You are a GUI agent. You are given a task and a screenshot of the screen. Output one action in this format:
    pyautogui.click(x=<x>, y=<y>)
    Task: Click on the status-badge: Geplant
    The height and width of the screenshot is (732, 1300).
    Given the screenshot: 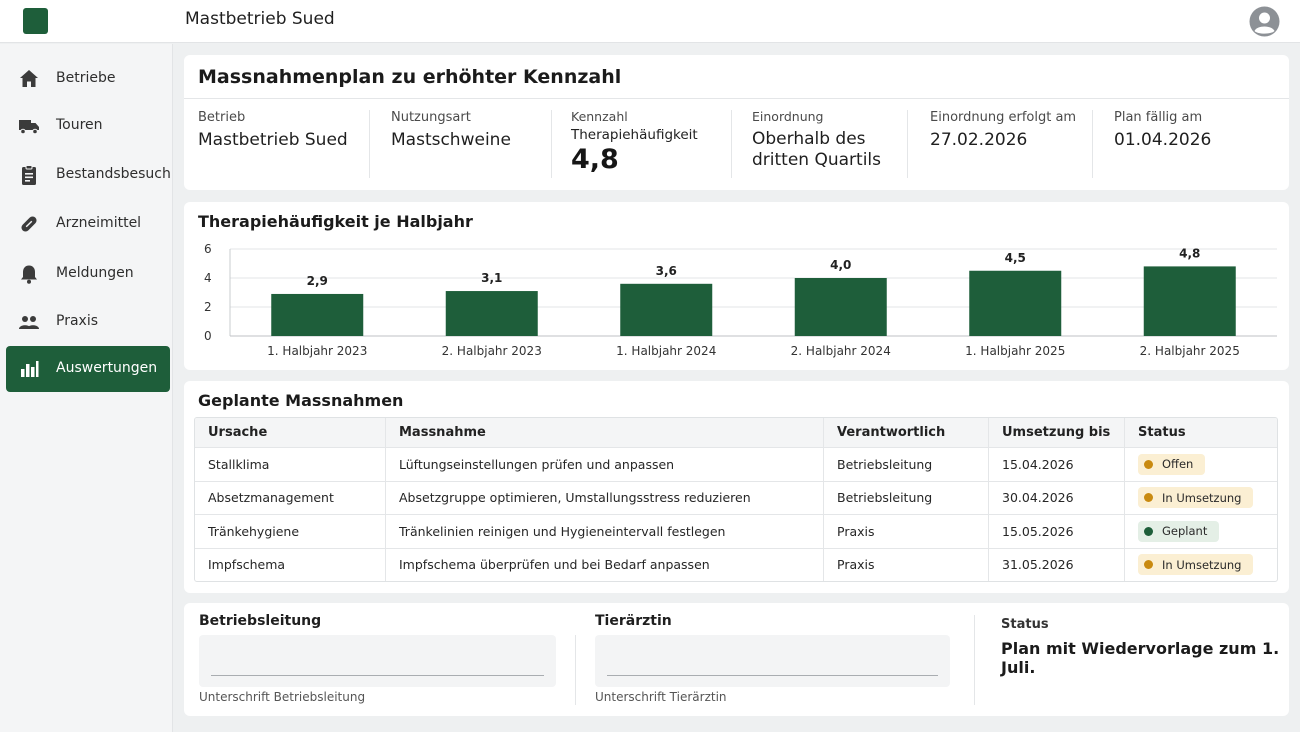 What is the action you would take?
    pyautogui.click(x=1179, y=531)
    